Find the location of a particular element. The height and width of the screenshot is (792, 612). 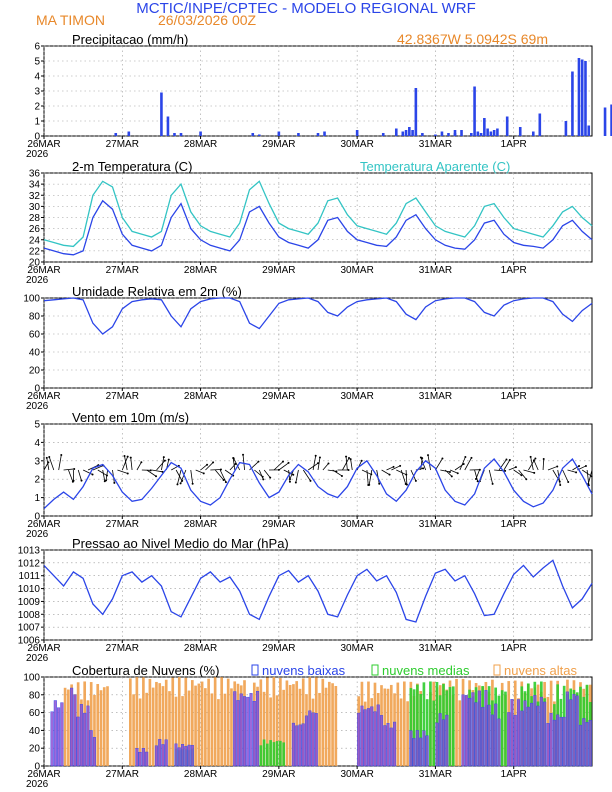

temperature-line is located at coordinates (318, 227).